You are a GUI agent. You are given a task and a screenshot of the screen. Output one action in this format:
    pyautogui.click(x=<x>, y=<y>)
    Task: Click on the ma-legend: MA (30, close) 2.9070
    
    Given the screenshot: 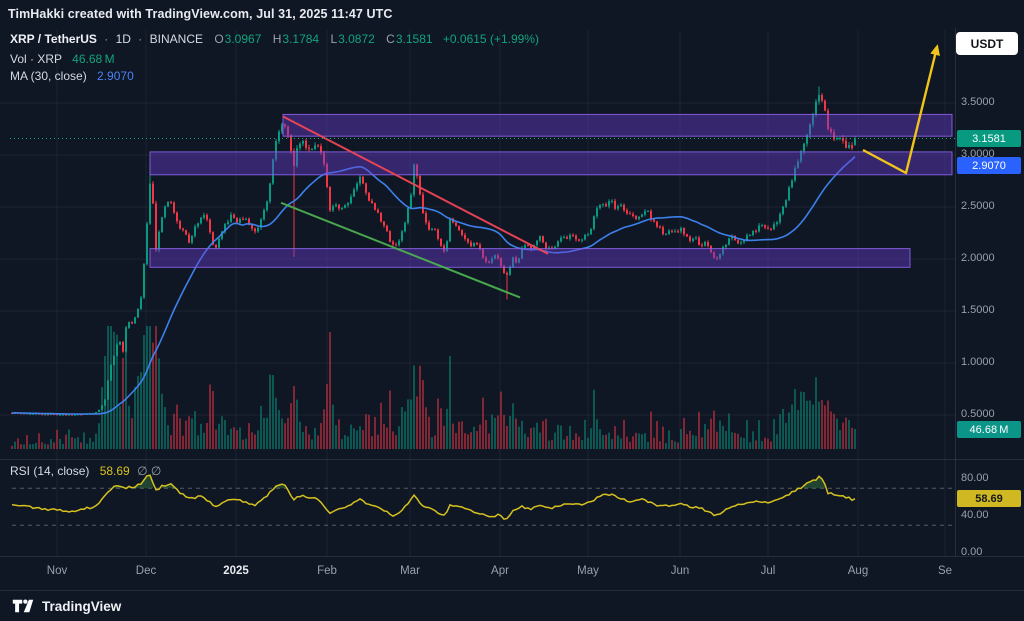 What is the action you would take?
    pyautogui.click(x=72, y=76)
    